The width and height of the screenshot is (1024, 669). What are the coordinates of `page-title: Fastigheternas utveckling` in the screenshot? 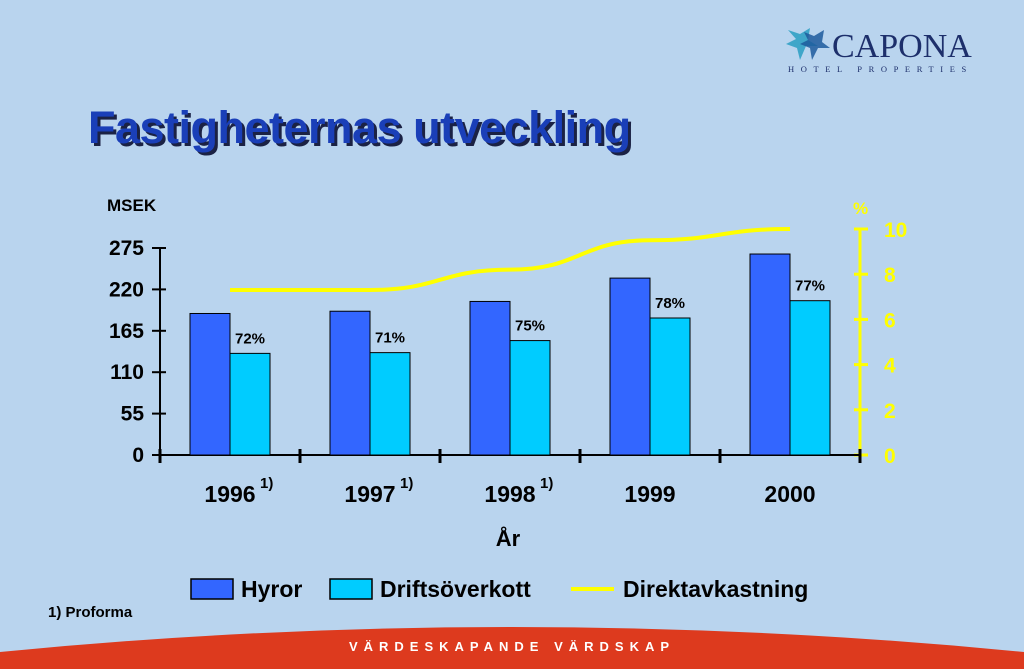 It's located at (359, 127).